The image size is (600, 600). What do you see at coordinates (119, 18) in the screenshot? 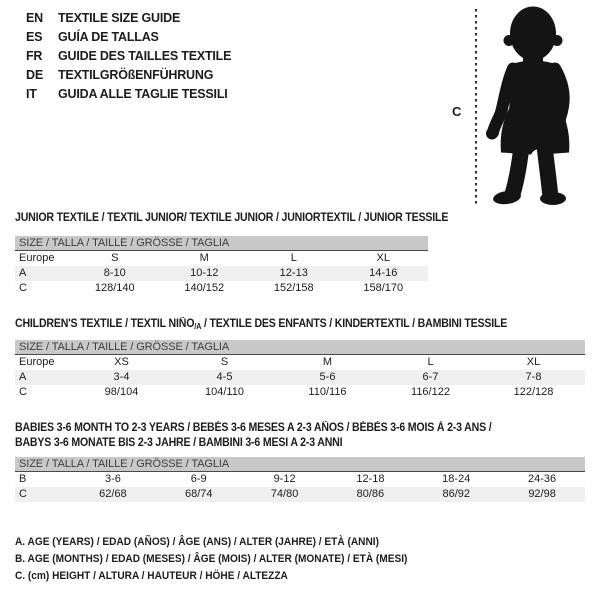
I see `language-label: TEXTILE SIZE GUIDE` at bounding box center [119, 18].